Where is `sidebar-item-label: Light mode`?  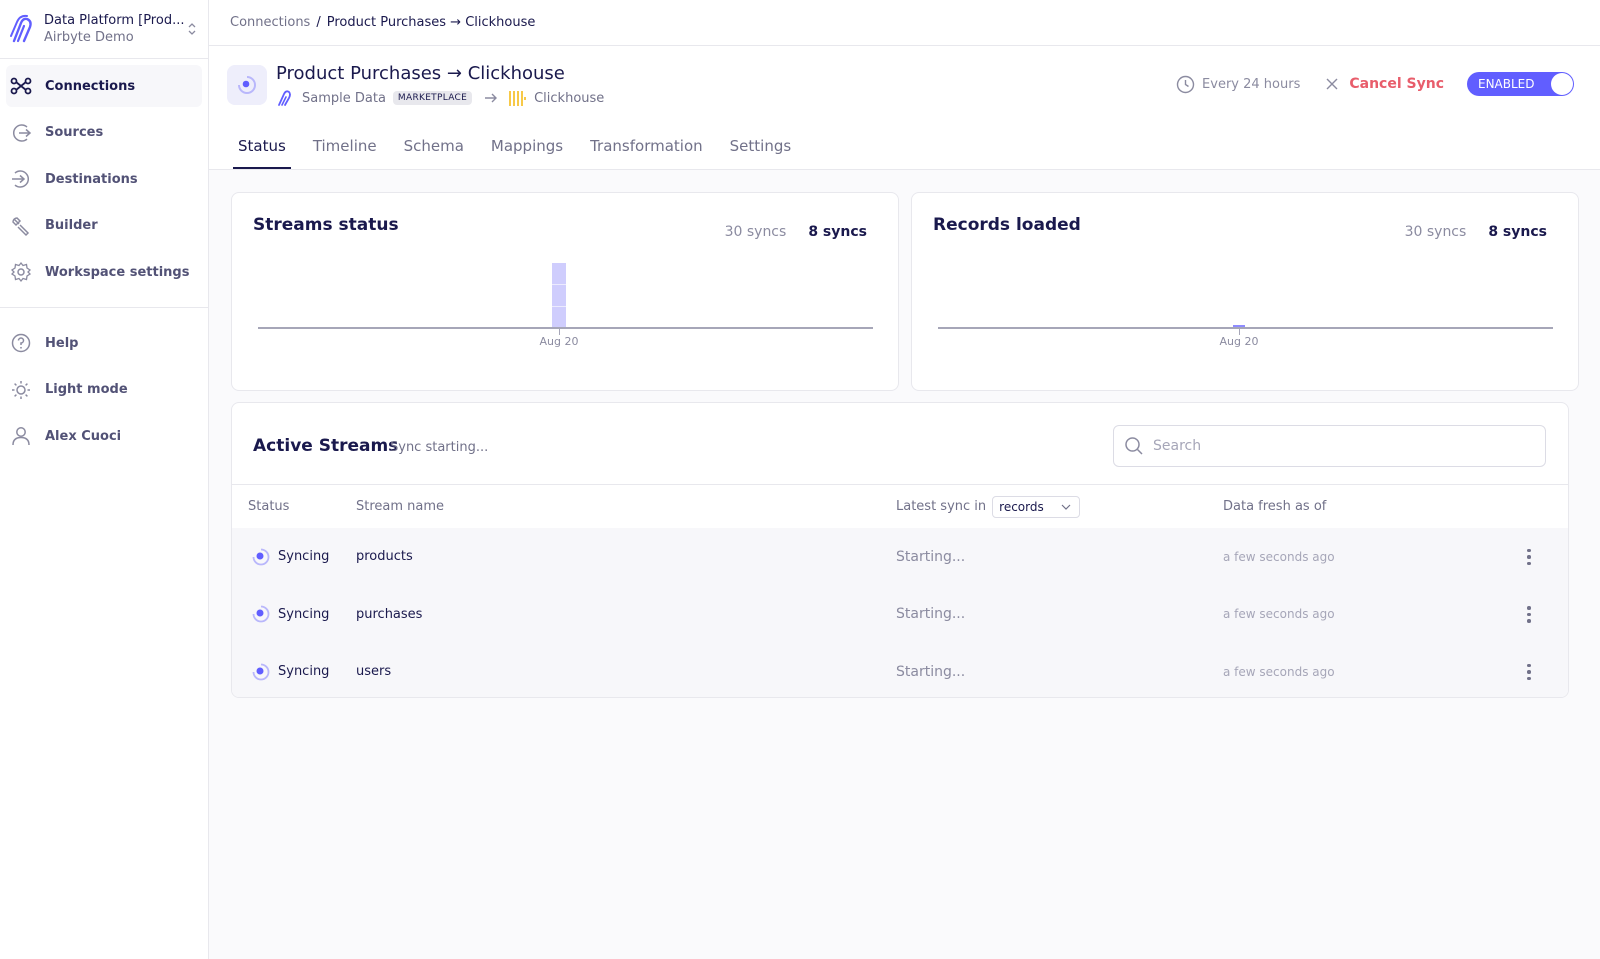 sidebar-item-label: Light mode is located at coordinates (86, 389).